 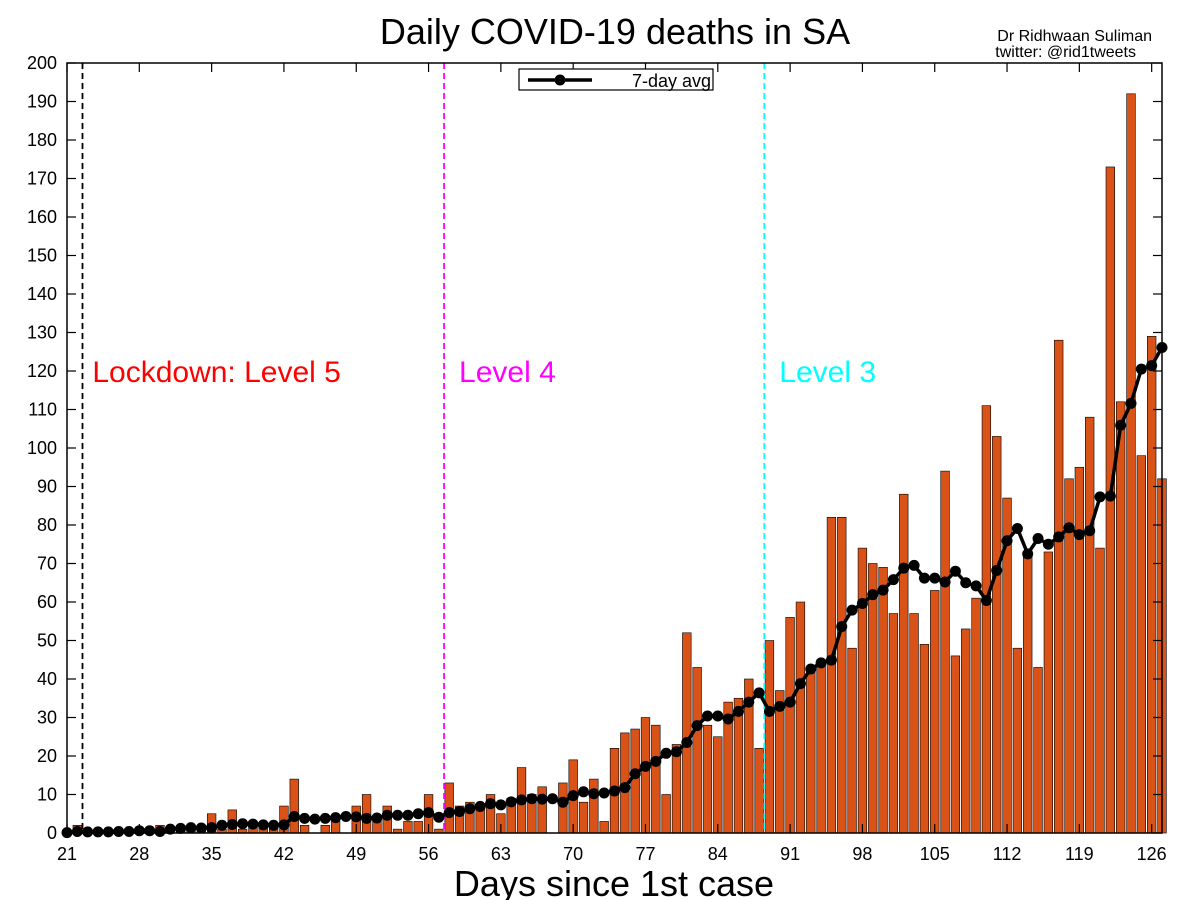 I want to click on legend: 7-day avg, so click(x=616, y=79).